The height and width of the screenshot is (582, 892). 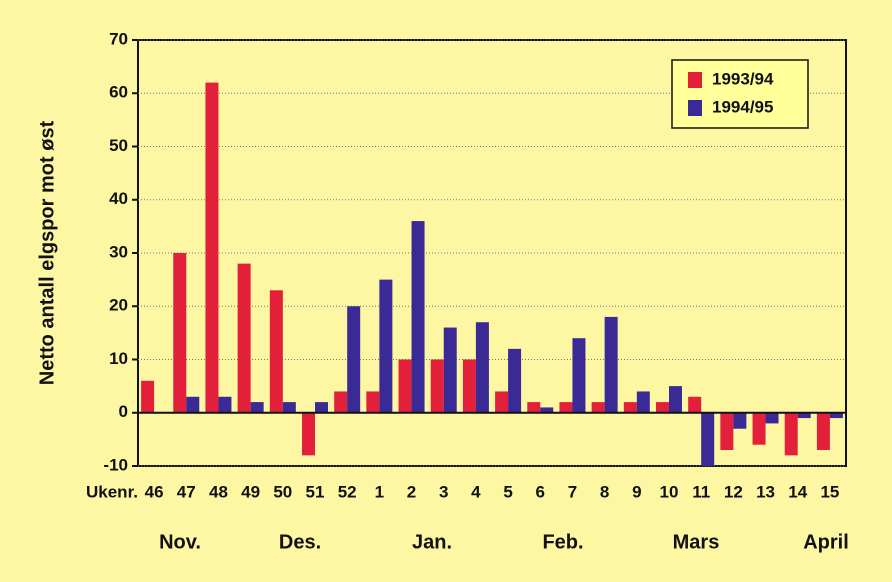 I want to click on x-axis-title: Ukenr., so click(x=112, y=491).